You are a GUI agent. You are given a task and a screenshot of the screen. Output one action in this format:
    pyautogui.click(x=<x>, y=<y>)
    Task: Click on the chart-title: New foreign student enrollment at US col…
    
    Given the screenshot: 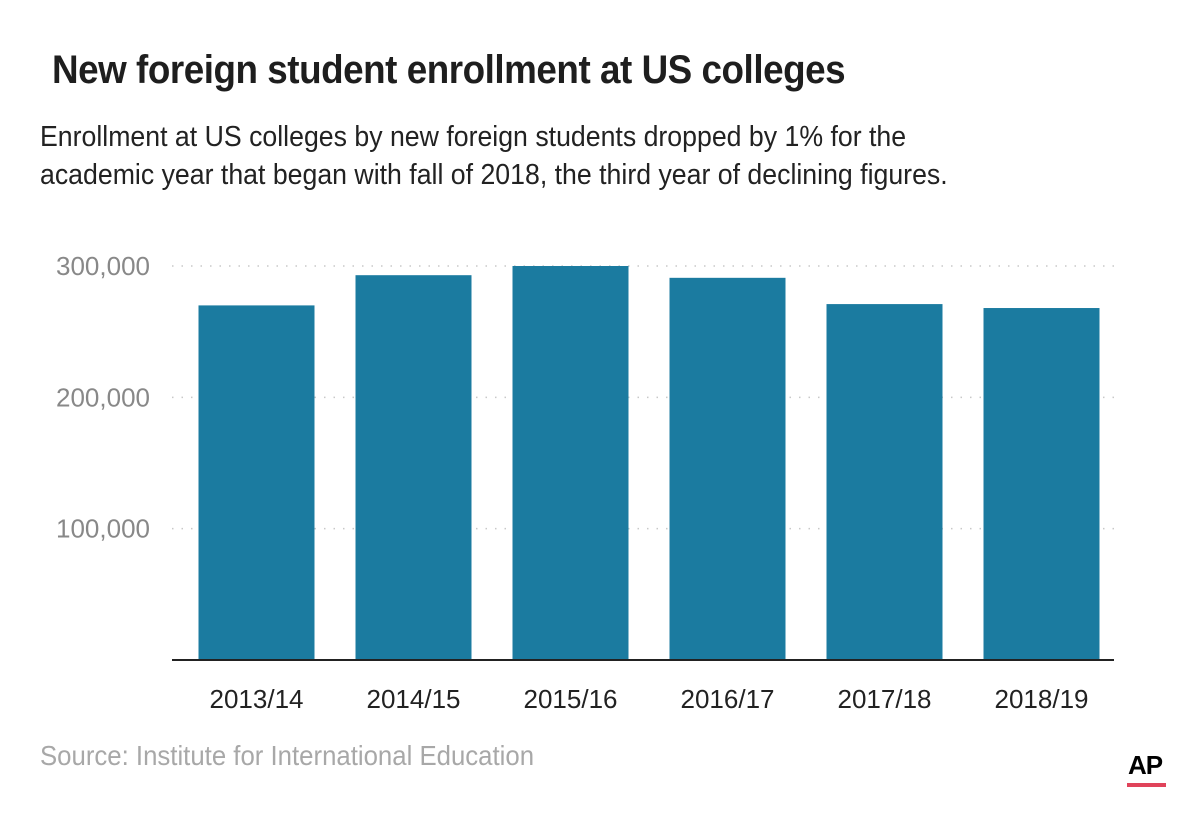 What is the action you would take?
    pyautogui.click(x=449, y=70)
    